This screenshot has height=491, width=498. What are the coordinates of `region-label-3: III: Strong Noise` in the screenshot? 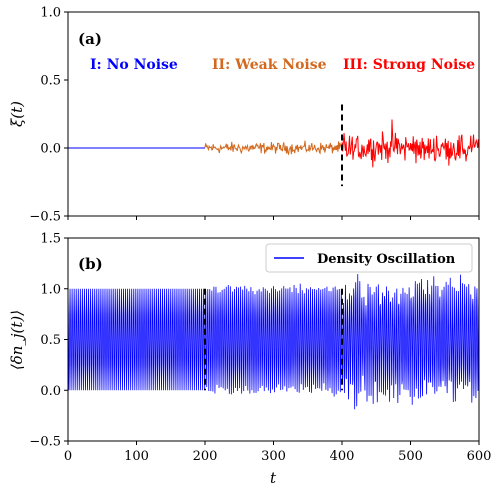 It's located at (409, 65).